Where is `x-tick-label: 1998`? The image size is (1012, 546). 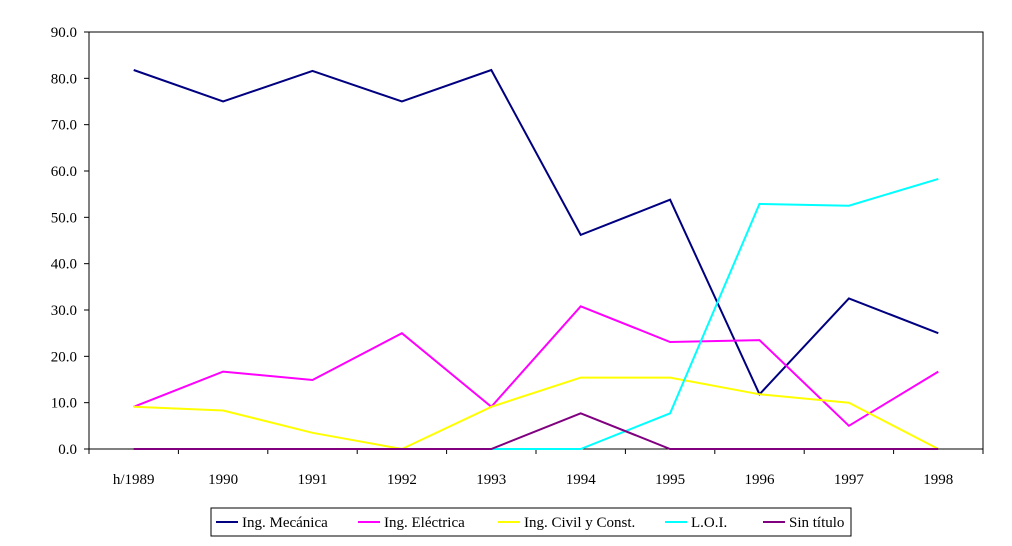
x-tick-label: 1998 is located at coordinates (938, 480).